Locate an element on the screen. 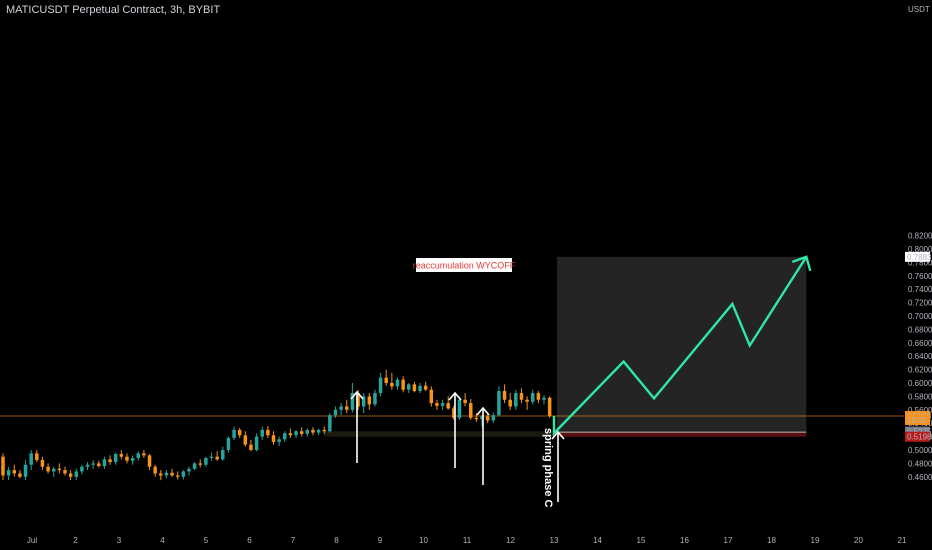 The height and width of the screenshot is (550, 932). price-tick-label: 0.6200 is located at coordinates (920, 370).